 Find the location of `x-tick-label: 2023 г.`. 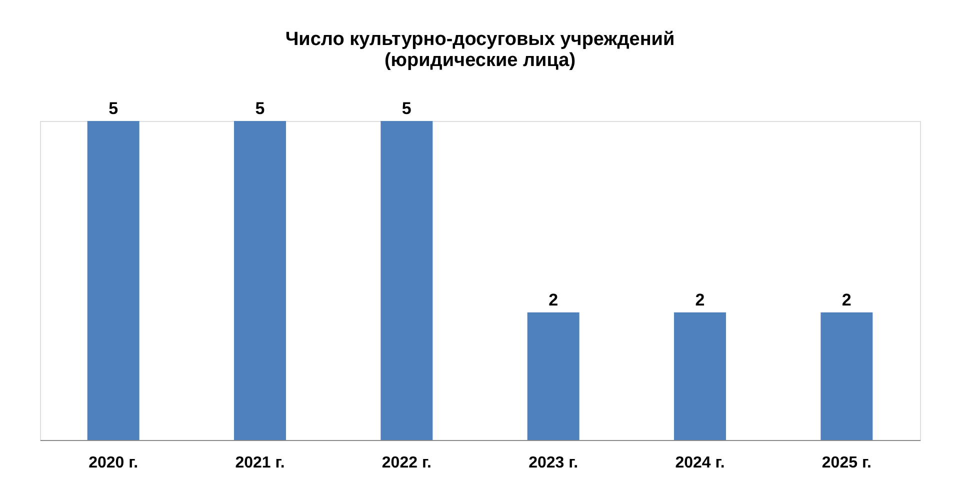

x-tick-label: 2023 г. is located at coordinates (553, 463).